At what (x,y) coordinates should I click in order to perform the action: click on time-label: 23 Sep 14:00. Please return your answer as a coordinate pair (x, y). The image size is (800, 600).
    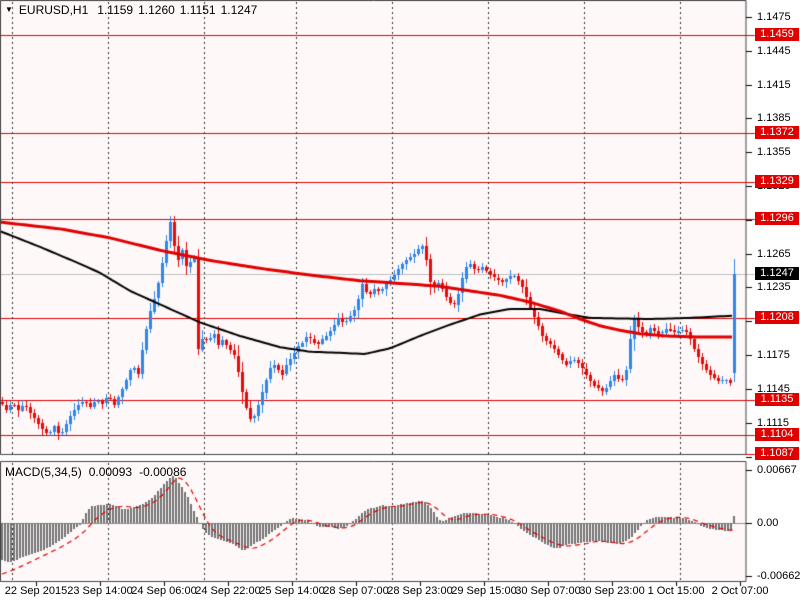
    Looking at the image, I should click on (100, 591).